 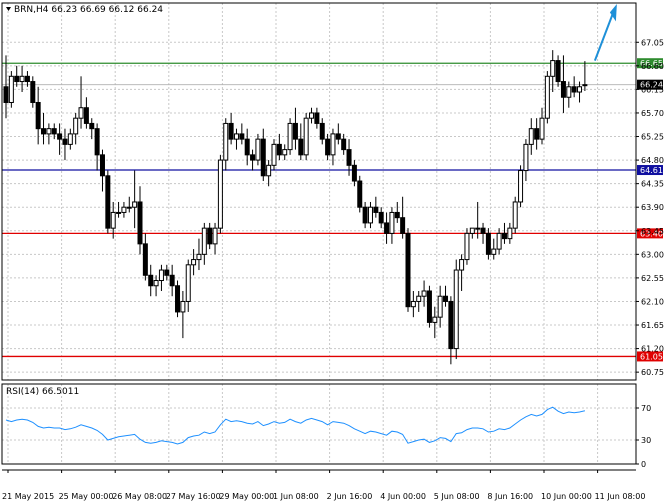 I want to click on price-tick-label: 66.60, so click(x=652, y=66).